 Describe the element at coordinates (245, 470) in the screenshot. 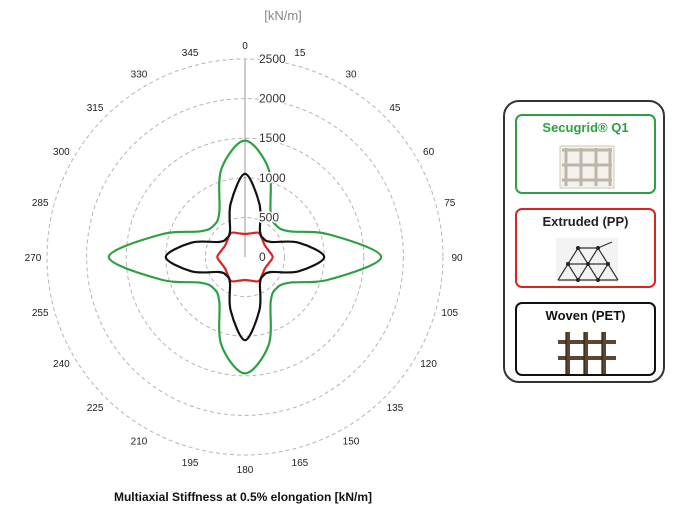

I see `angle-tick-label: 180` at that location.